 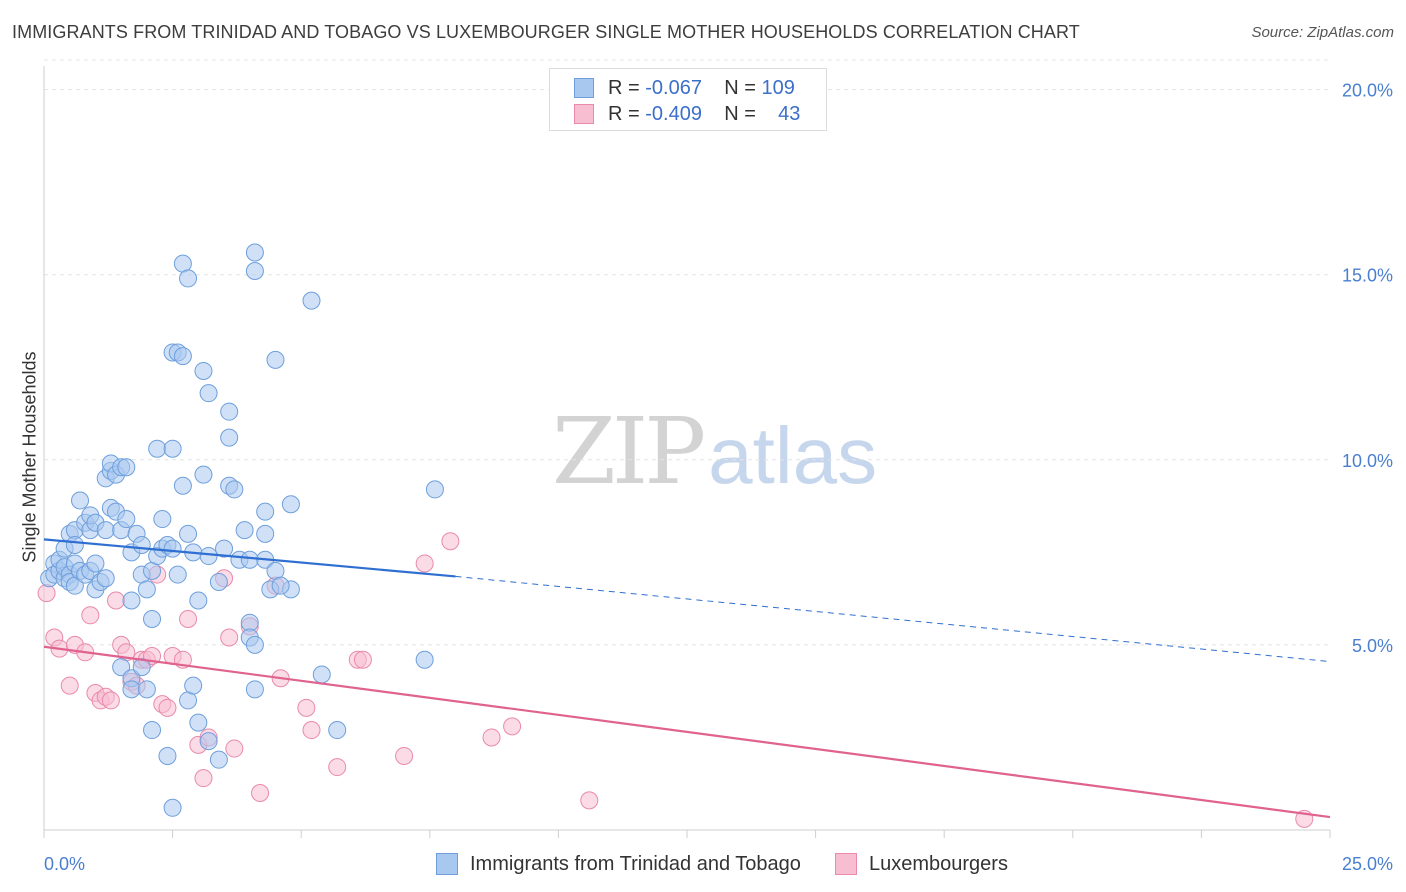 What do you see at coordinates (893, 619) in the screenshot?
I see `trinidad-trend-extension` at bounding box center [893, 619].